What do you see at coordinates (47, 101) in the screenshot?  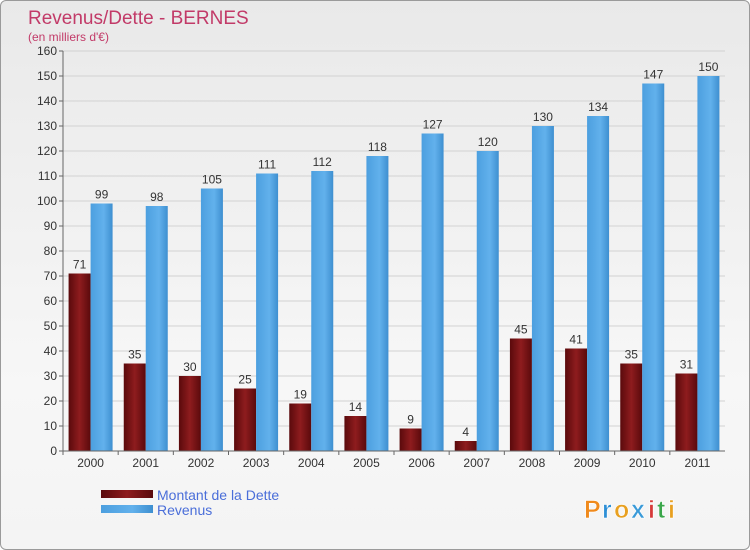 I see `y-tick-label: 140` at bounding box center [47, 101].